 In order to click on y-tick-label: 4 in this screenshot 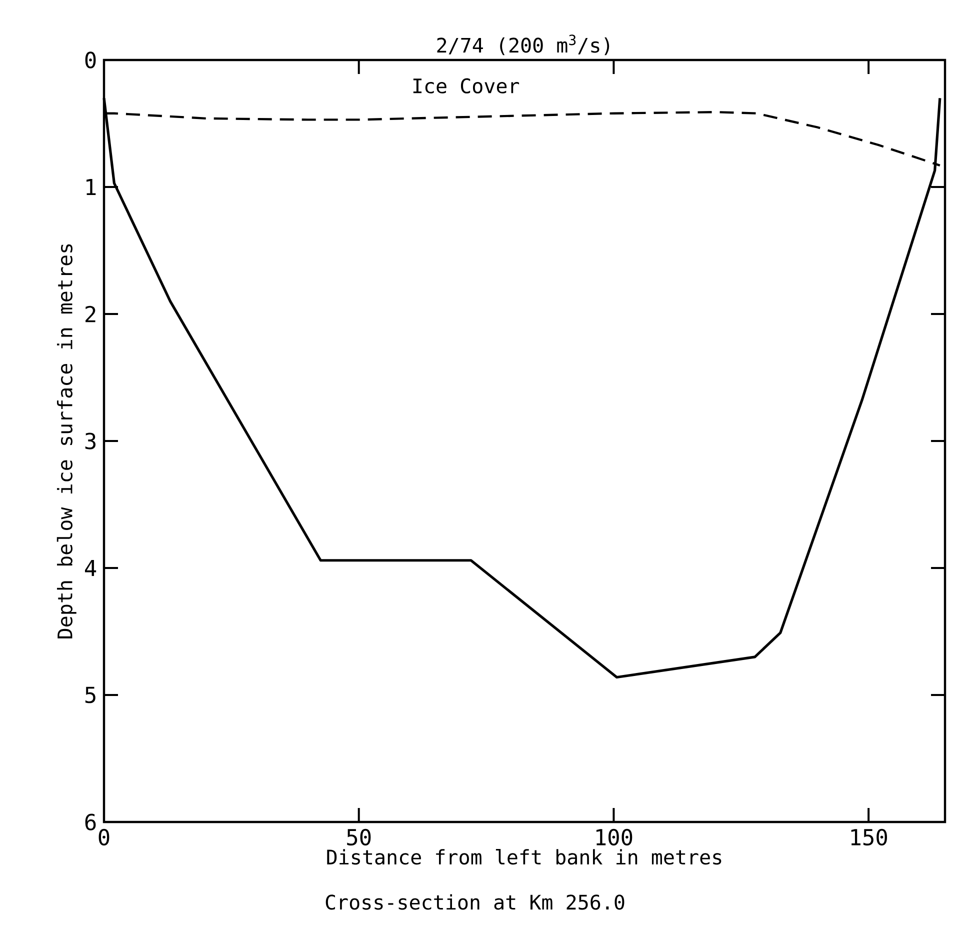, I will do `click(90, 568)`.